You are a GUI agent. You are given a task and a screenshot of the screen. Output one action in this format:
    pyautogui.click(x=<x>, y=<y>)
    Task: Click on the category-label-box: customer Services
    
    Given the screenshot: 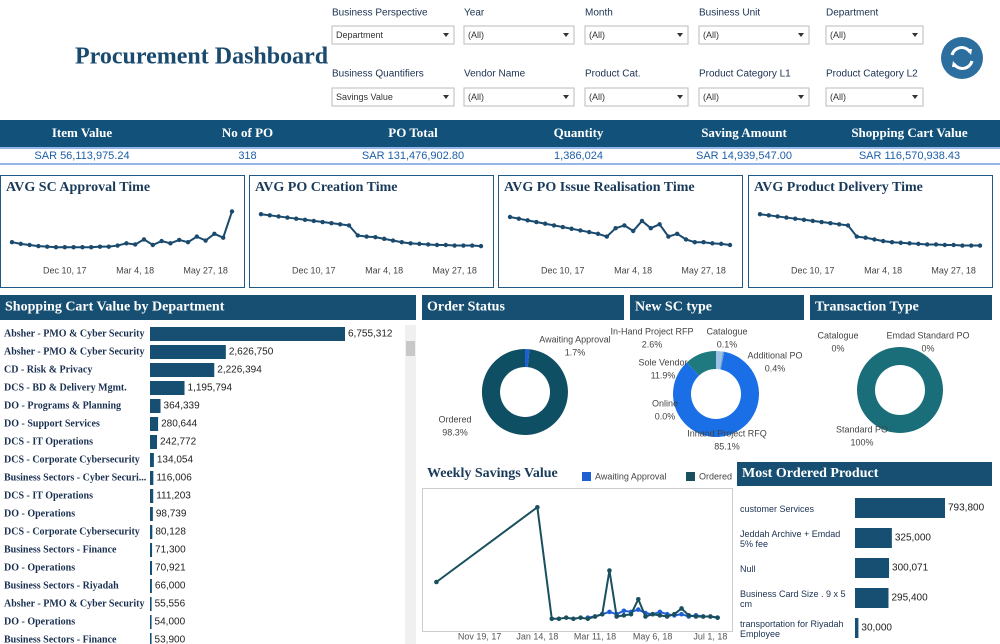 What is the action you would take?
    pyautogui.click(x=777, y=509)
    